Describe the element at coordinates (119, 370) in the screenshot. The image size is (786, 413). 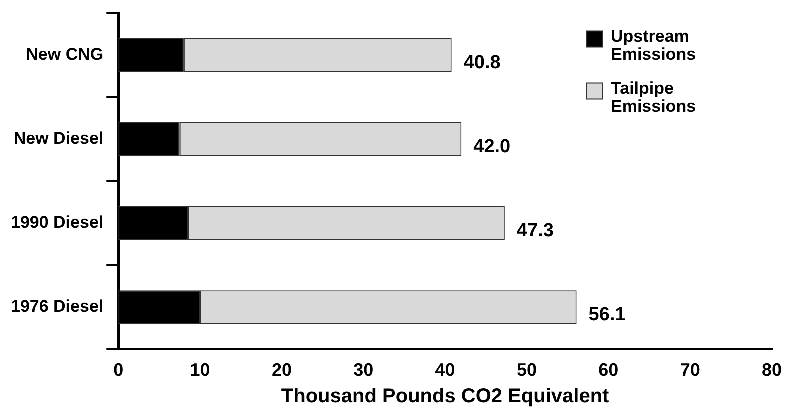
I see `x-tick-label: 0` at that location.